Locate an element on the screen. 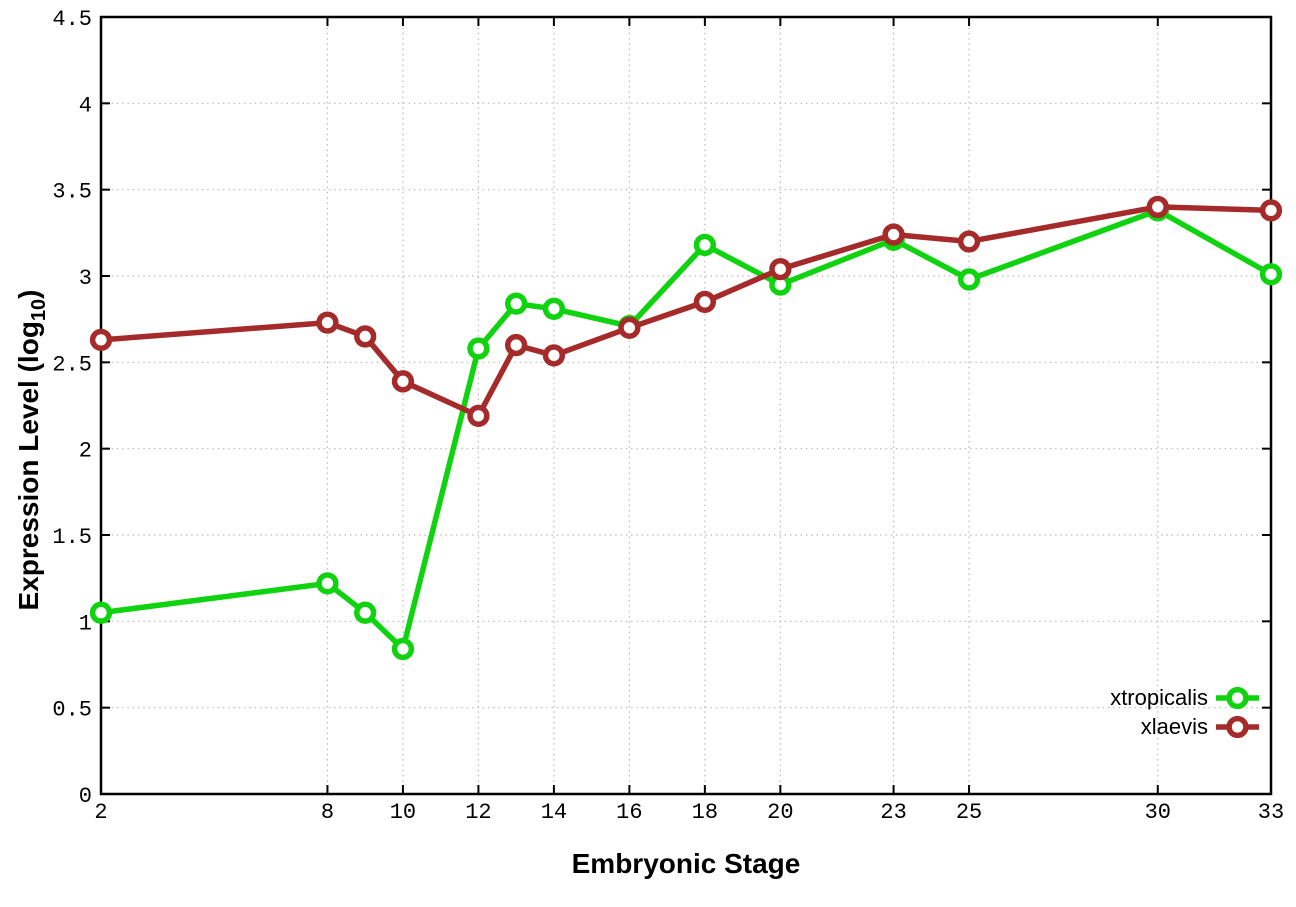 The height and width of the screenshot is (907, 1296). x-tick-label: 18 is located at coordinates (705, 812).